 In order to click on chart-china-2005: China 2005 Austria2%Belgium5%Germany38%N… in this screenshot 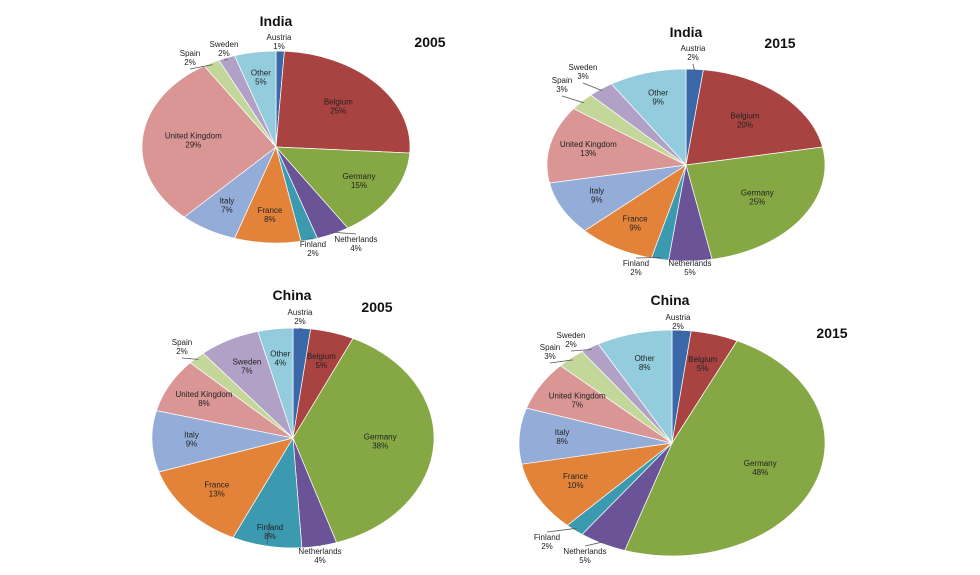, I will do `click(293, 426)`.